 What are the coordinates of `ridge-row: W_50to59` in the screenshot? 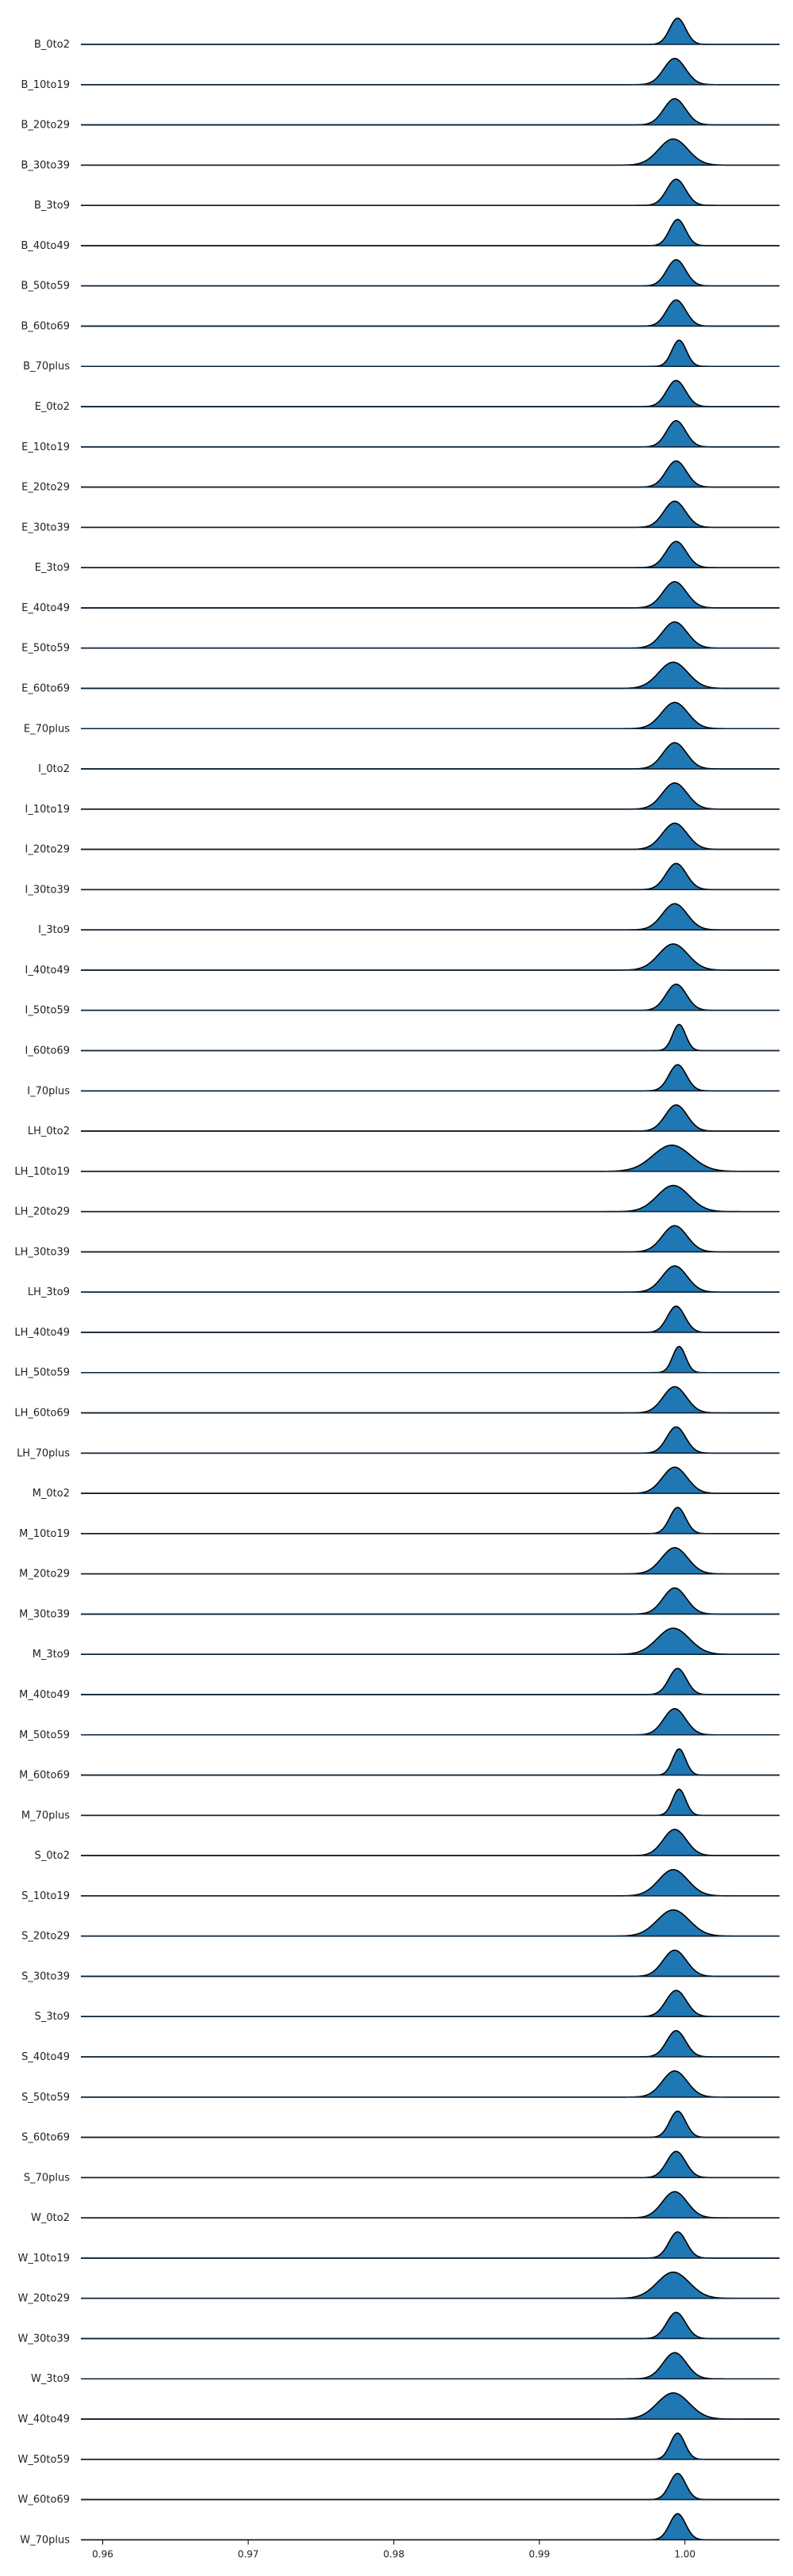 It's located at (399, 2449).